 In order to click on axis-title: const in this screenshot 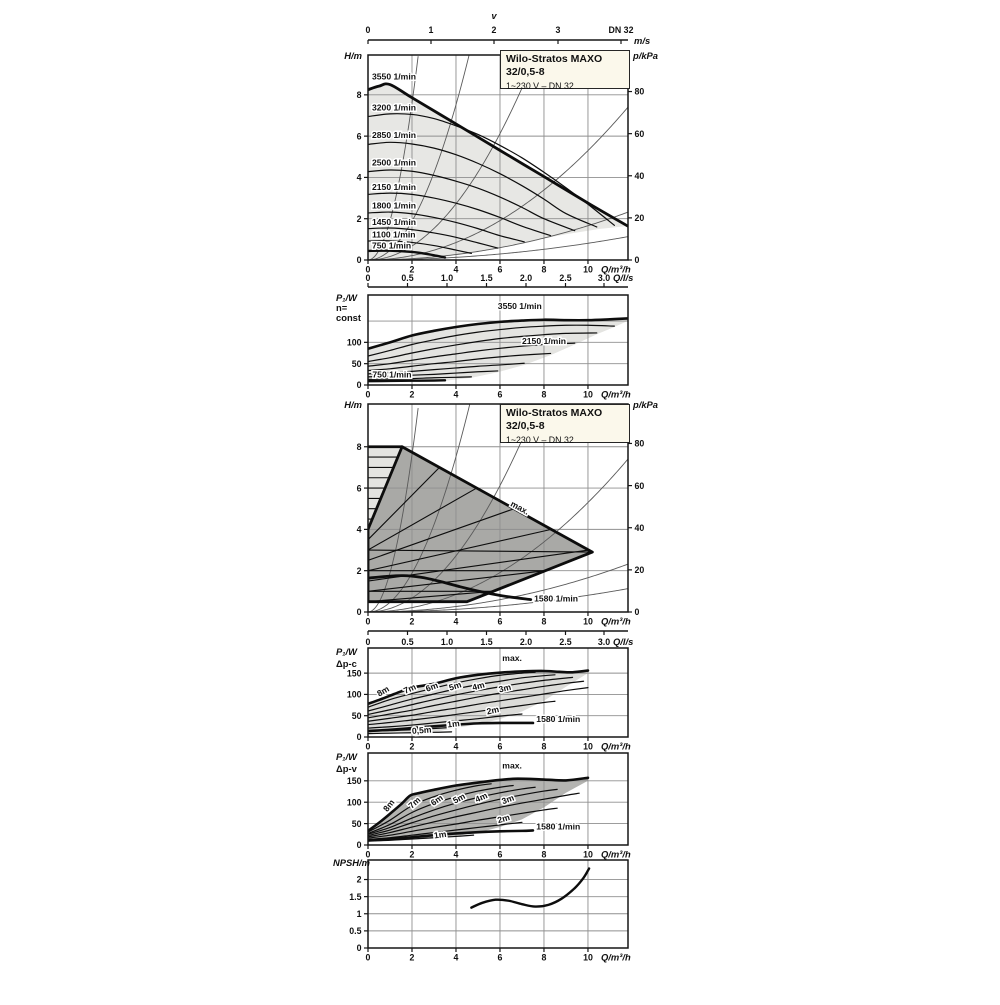, I will do `click(348, 317)`.